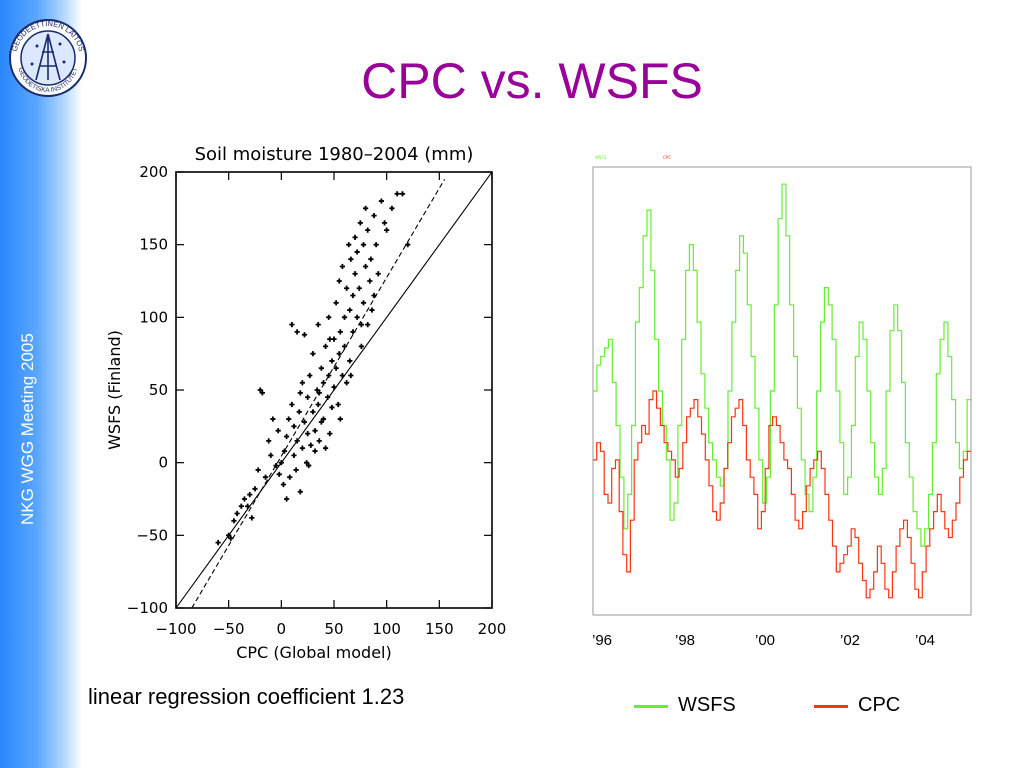 This screenshot has height=768, width=1024. I want to click on scatter-yaxis-label: WSFS (Finland), so click(114, 390).